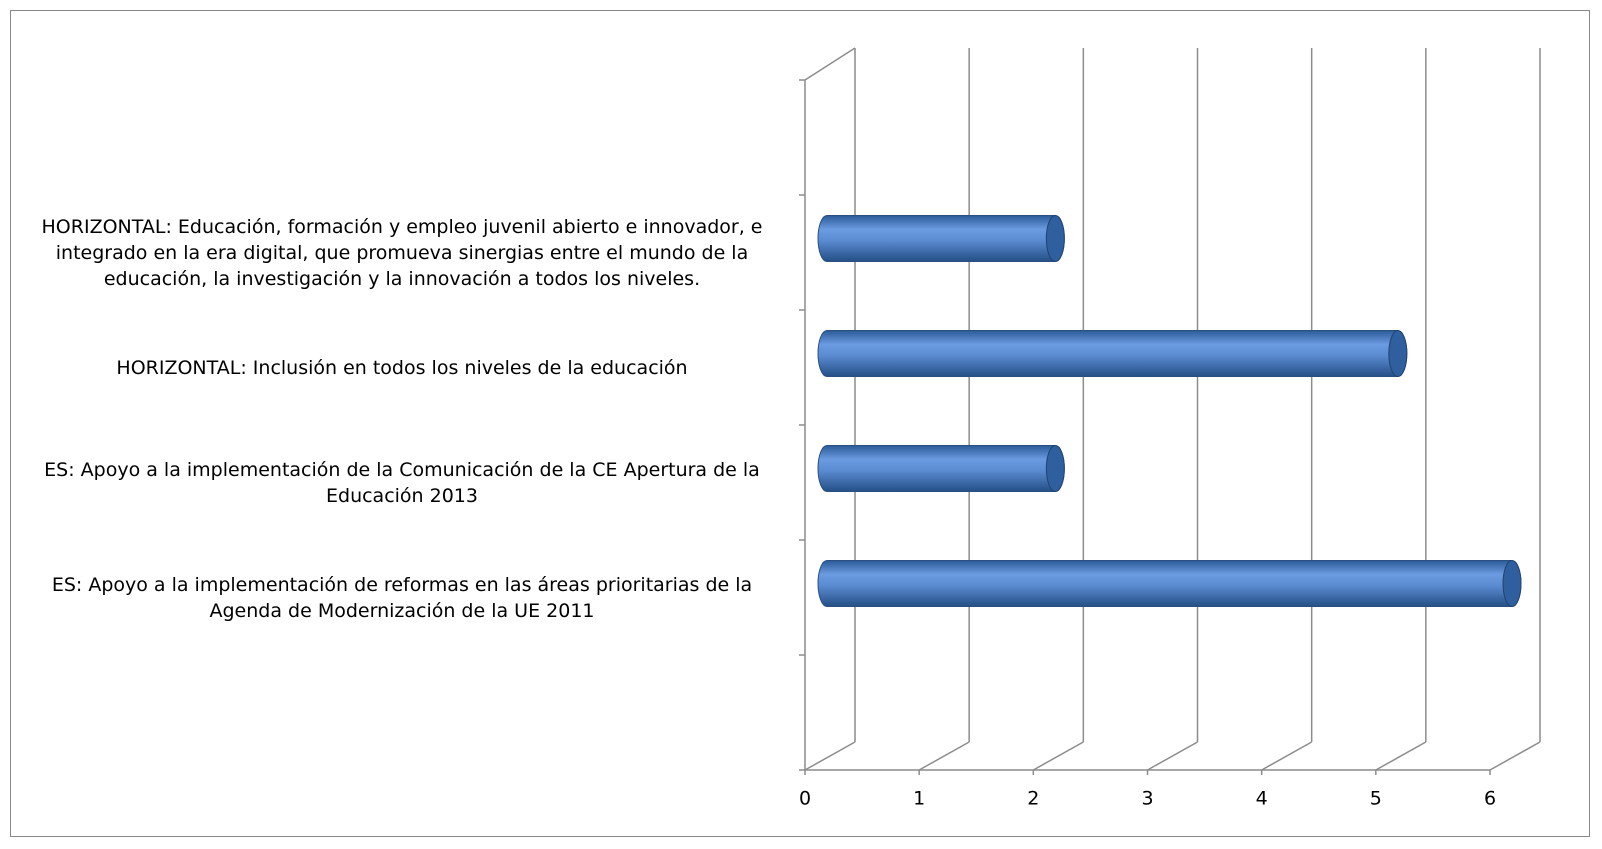  Describe the element at coordinates (1033, 799) in the screenshot. I see `x-tick-label: 2` at that location.